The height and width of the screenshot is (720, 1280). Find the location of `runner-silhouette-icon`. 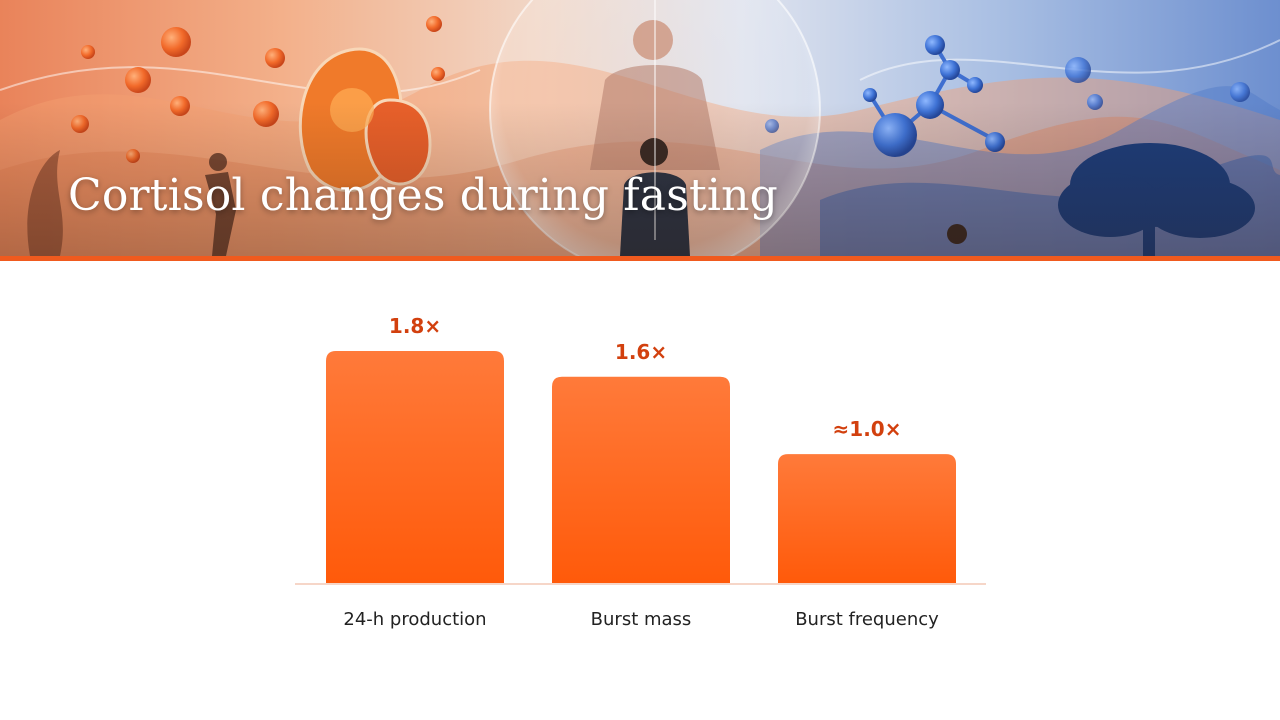

runner-silhouette-icon is located at coordinates (220, 204).